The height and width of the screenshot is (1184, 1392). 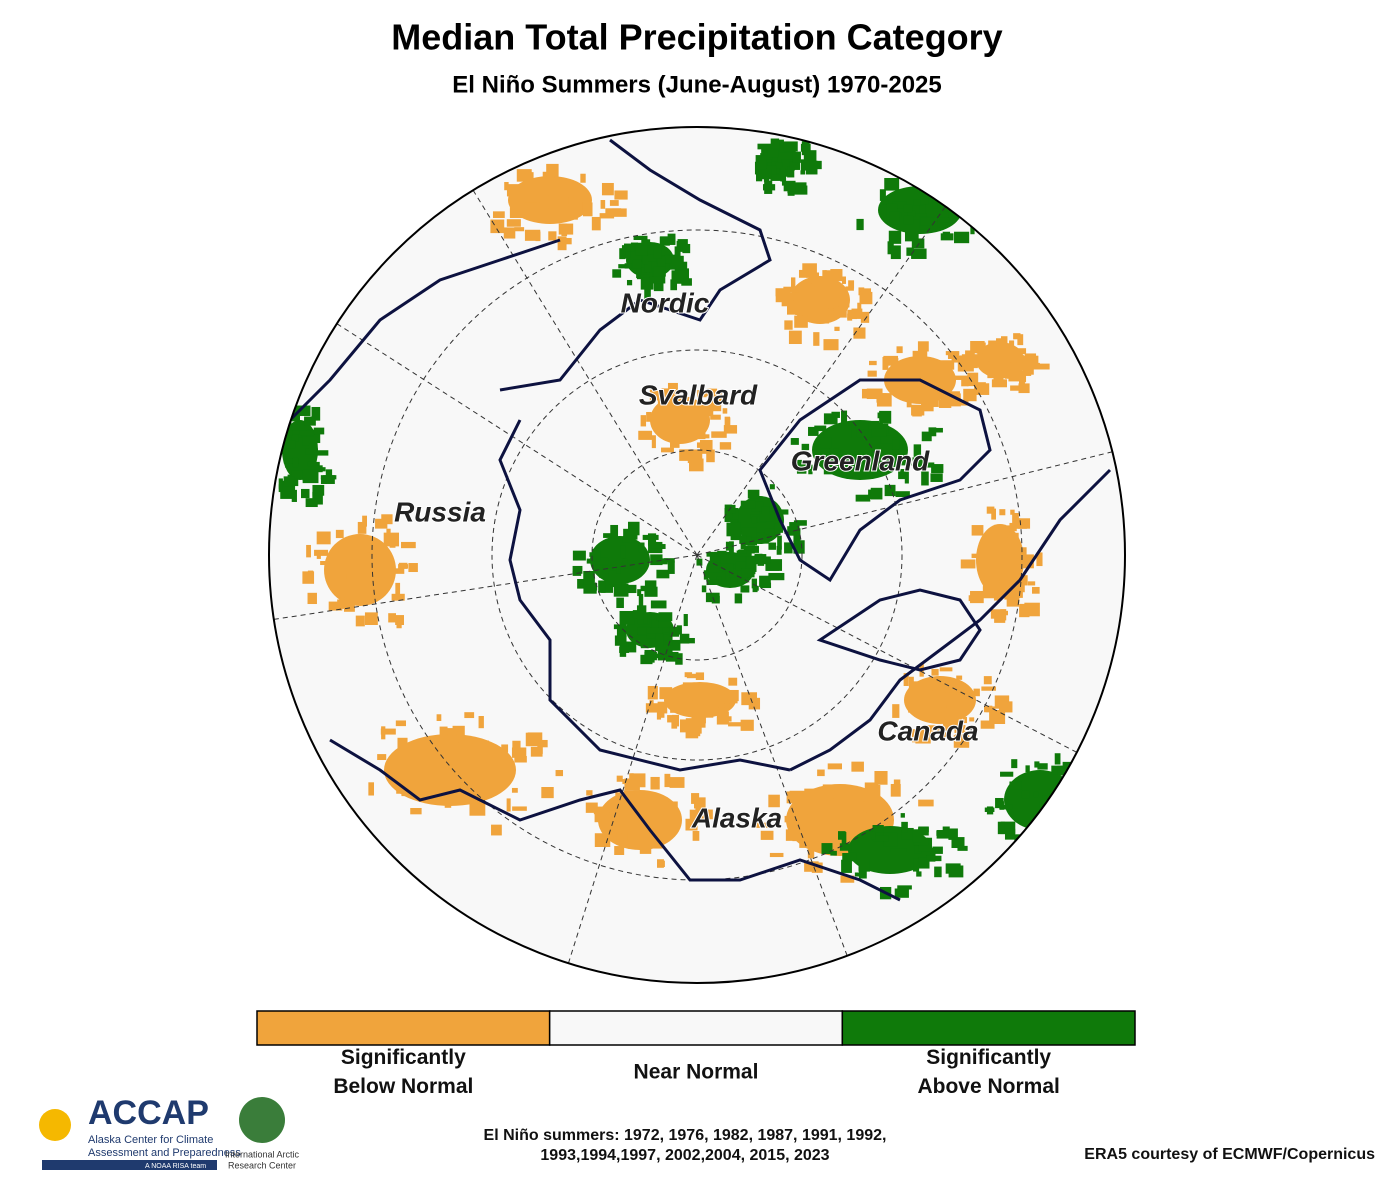 I want to click on region-label: Nordic, so click(x=665, y=302).